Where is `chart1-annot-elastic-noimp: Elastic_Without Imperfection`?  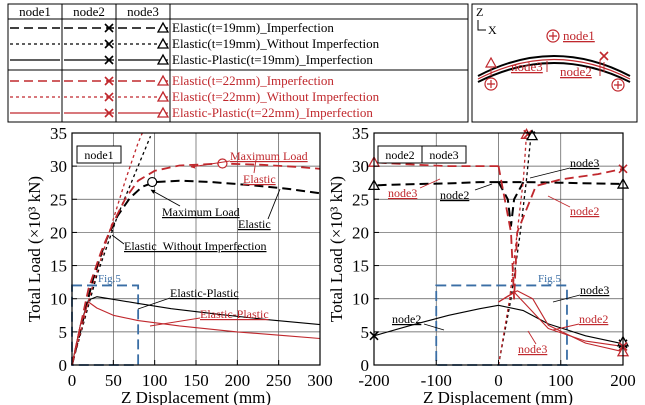 chart1-annot-elastic-noimp: Elastic_Without Imperfection is located at coordinates (195, 246).